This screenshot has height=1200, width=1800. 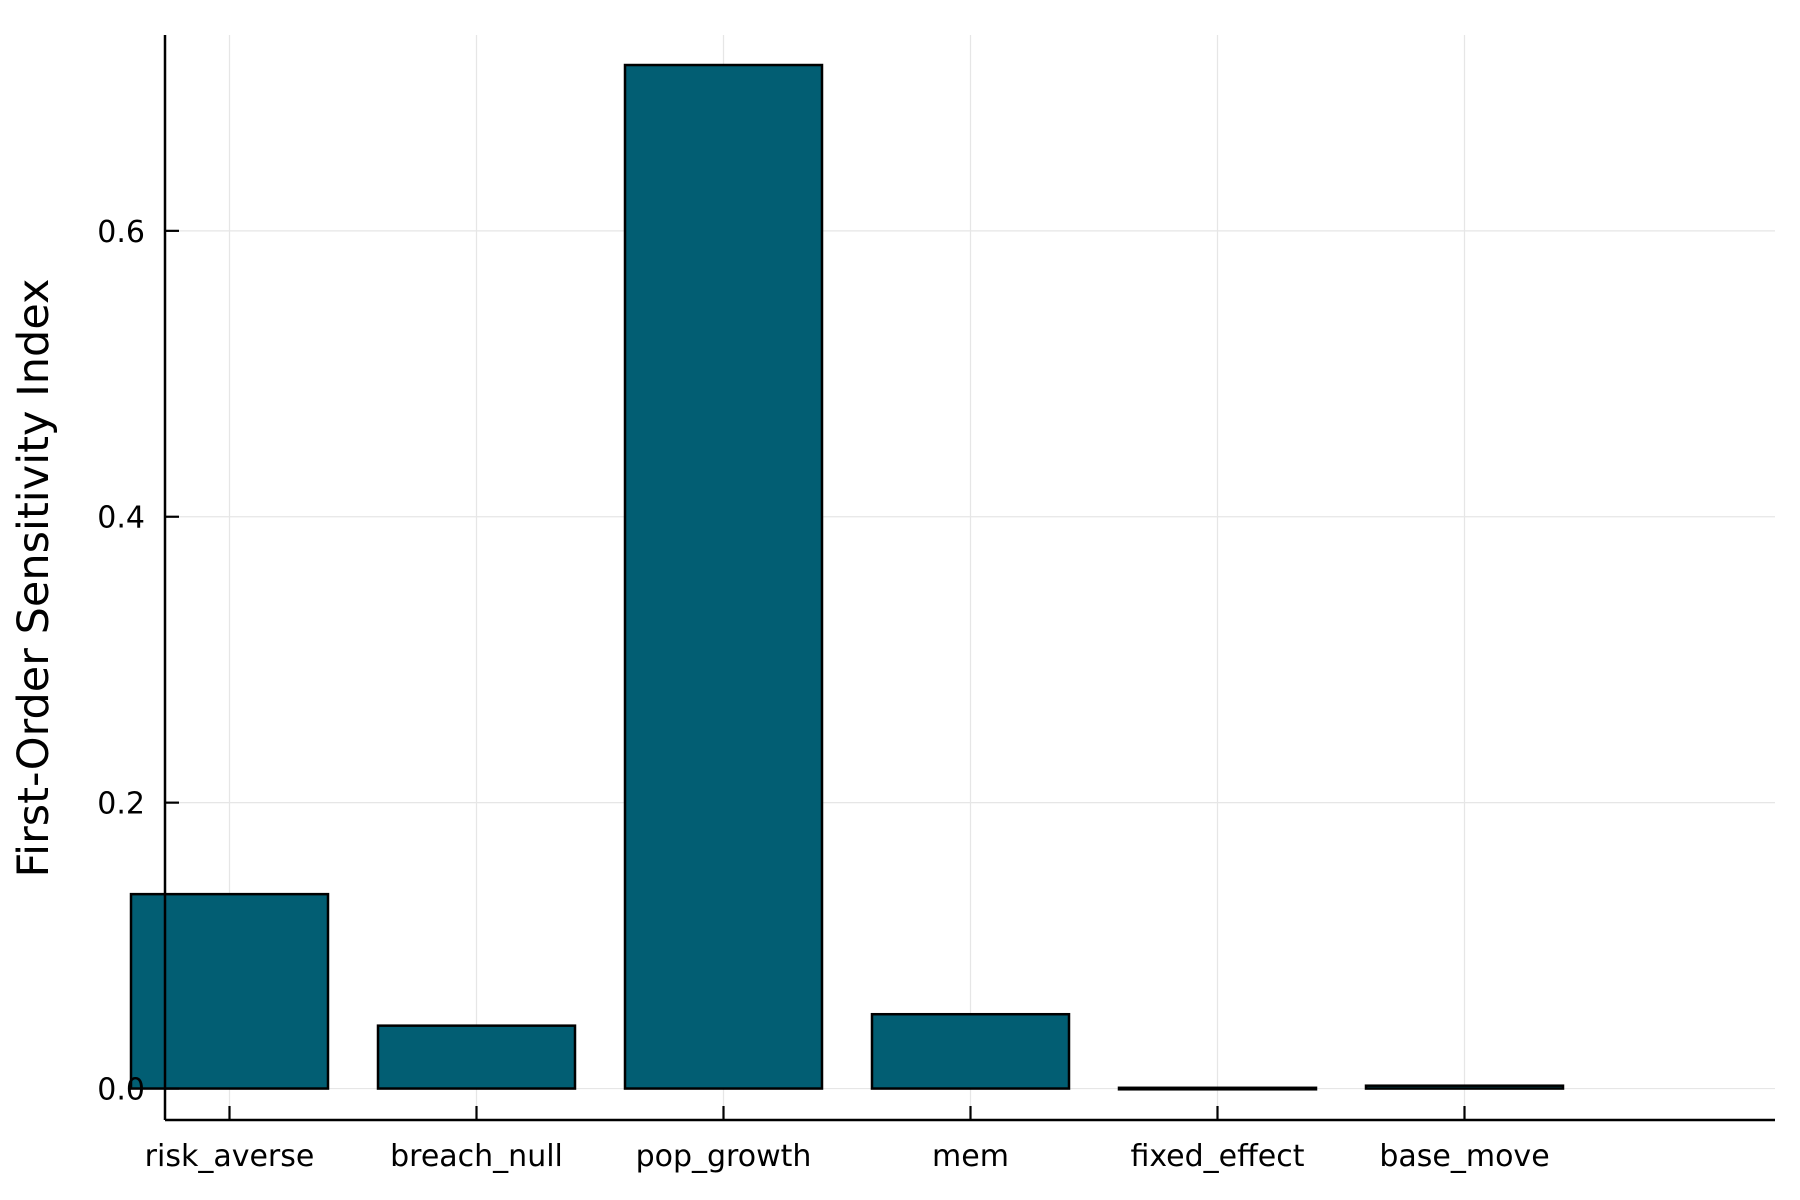 What do you see at coordinates (970, 1051) in the screenshot?
I see `bar-mem` at bounding box center [970, 1051].